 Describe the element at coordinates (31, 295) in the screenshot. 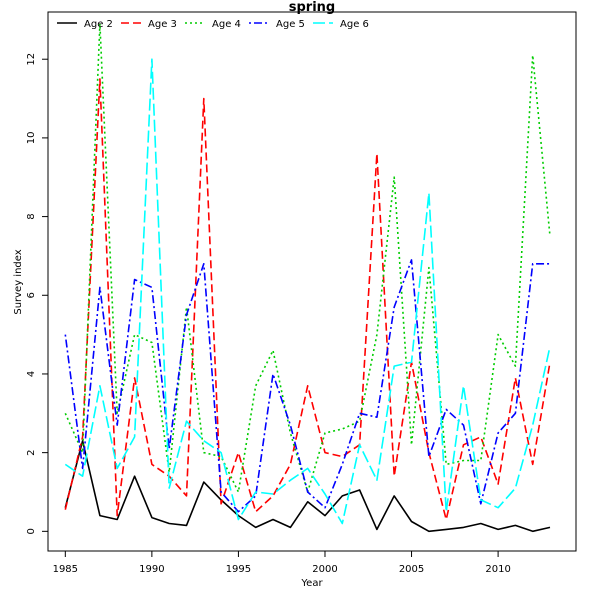

I see `y-tick-label: 6` at that location.